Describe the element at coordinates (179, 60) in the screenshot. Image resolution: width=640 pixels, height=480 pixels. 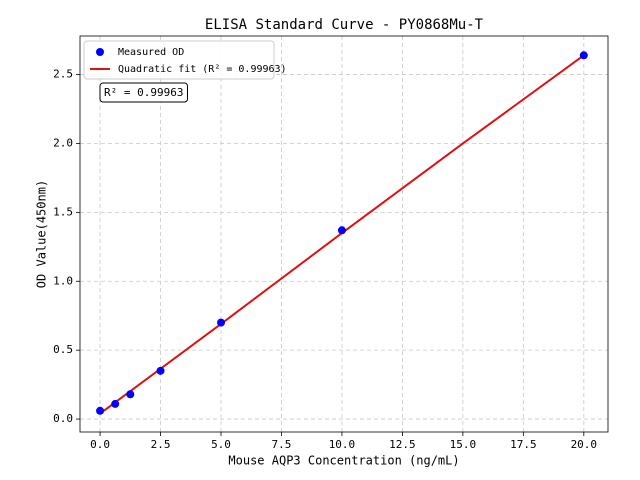
I see `legend-box` at that location.